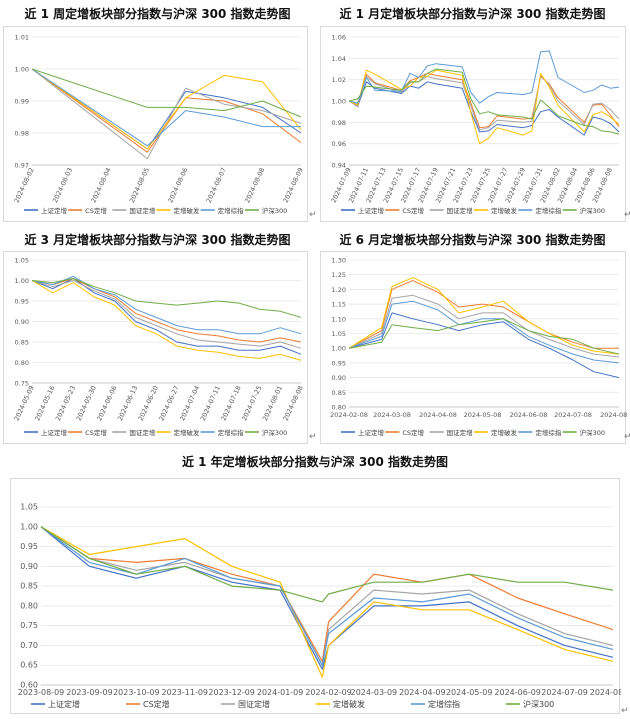 This screenshot has height=719, width=630. Describe the element at coordinates (22, 363) in the screenshot. I see `y-tick-label: 0.80` at that location.